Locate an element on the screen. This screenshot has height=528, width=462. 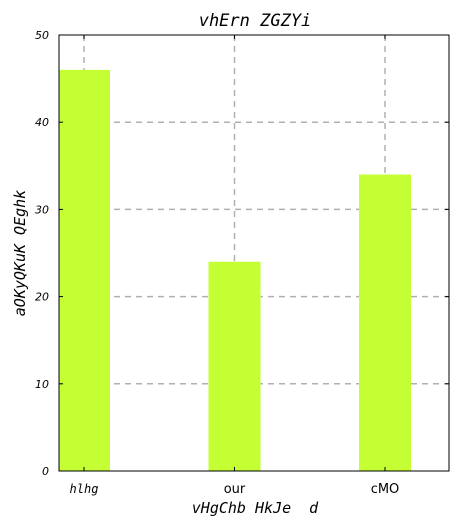
x-tick-label: cMO is located at coordinates (385, 489).